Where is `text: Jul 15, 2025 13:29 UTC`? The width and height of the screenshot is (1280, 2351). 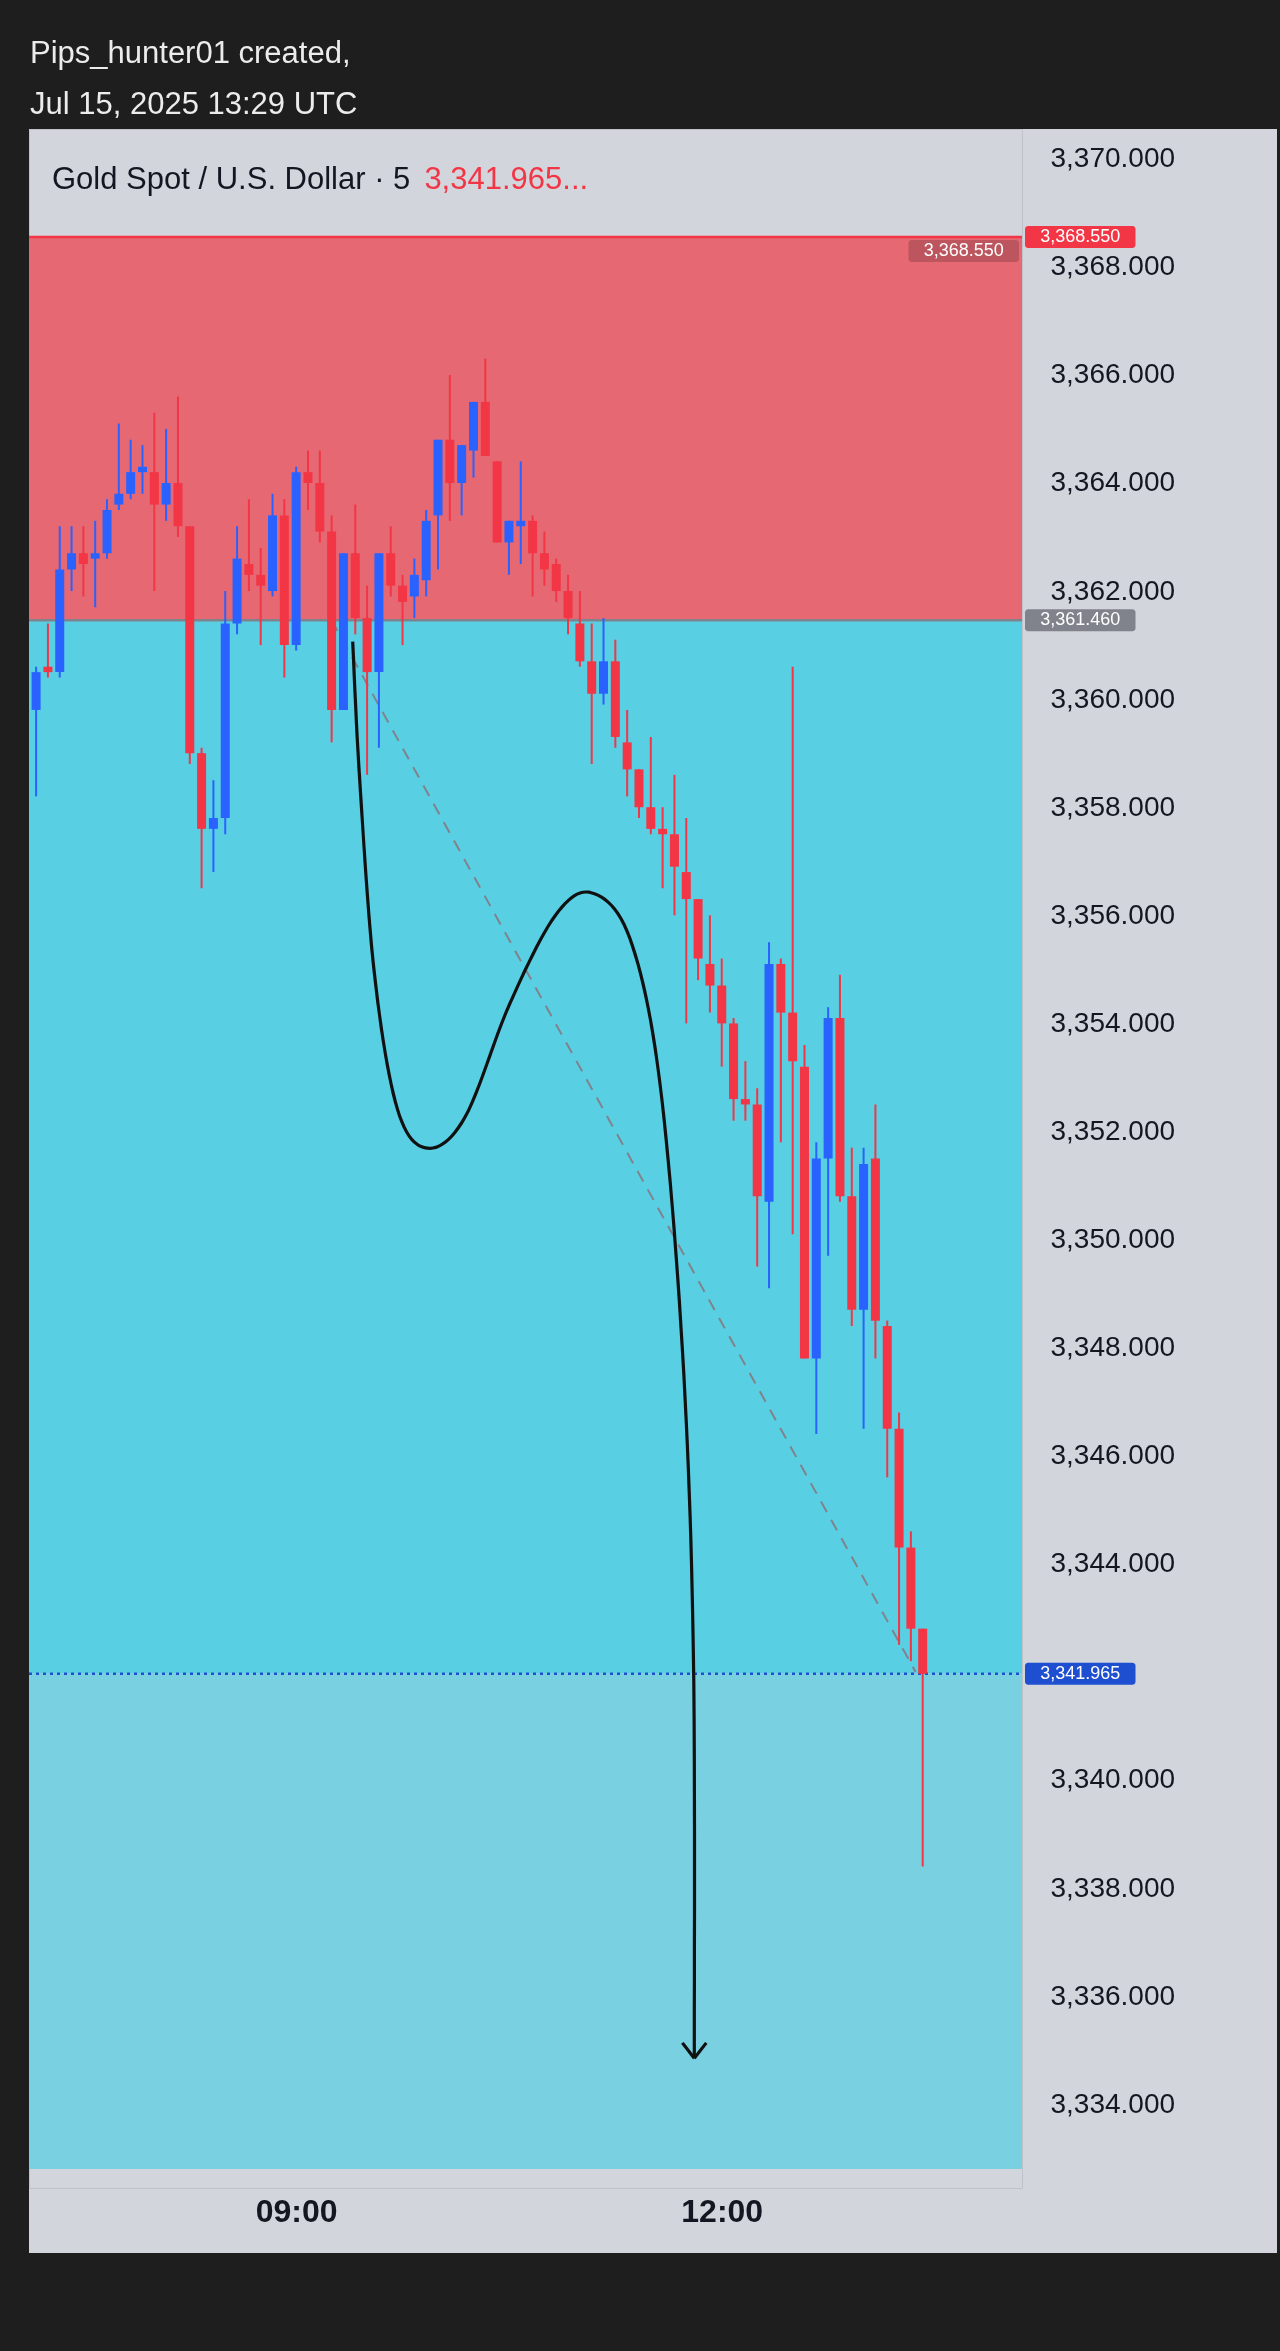 text: Jul 15, 2025 13:29 UTC is located at coordinates (194, 104).